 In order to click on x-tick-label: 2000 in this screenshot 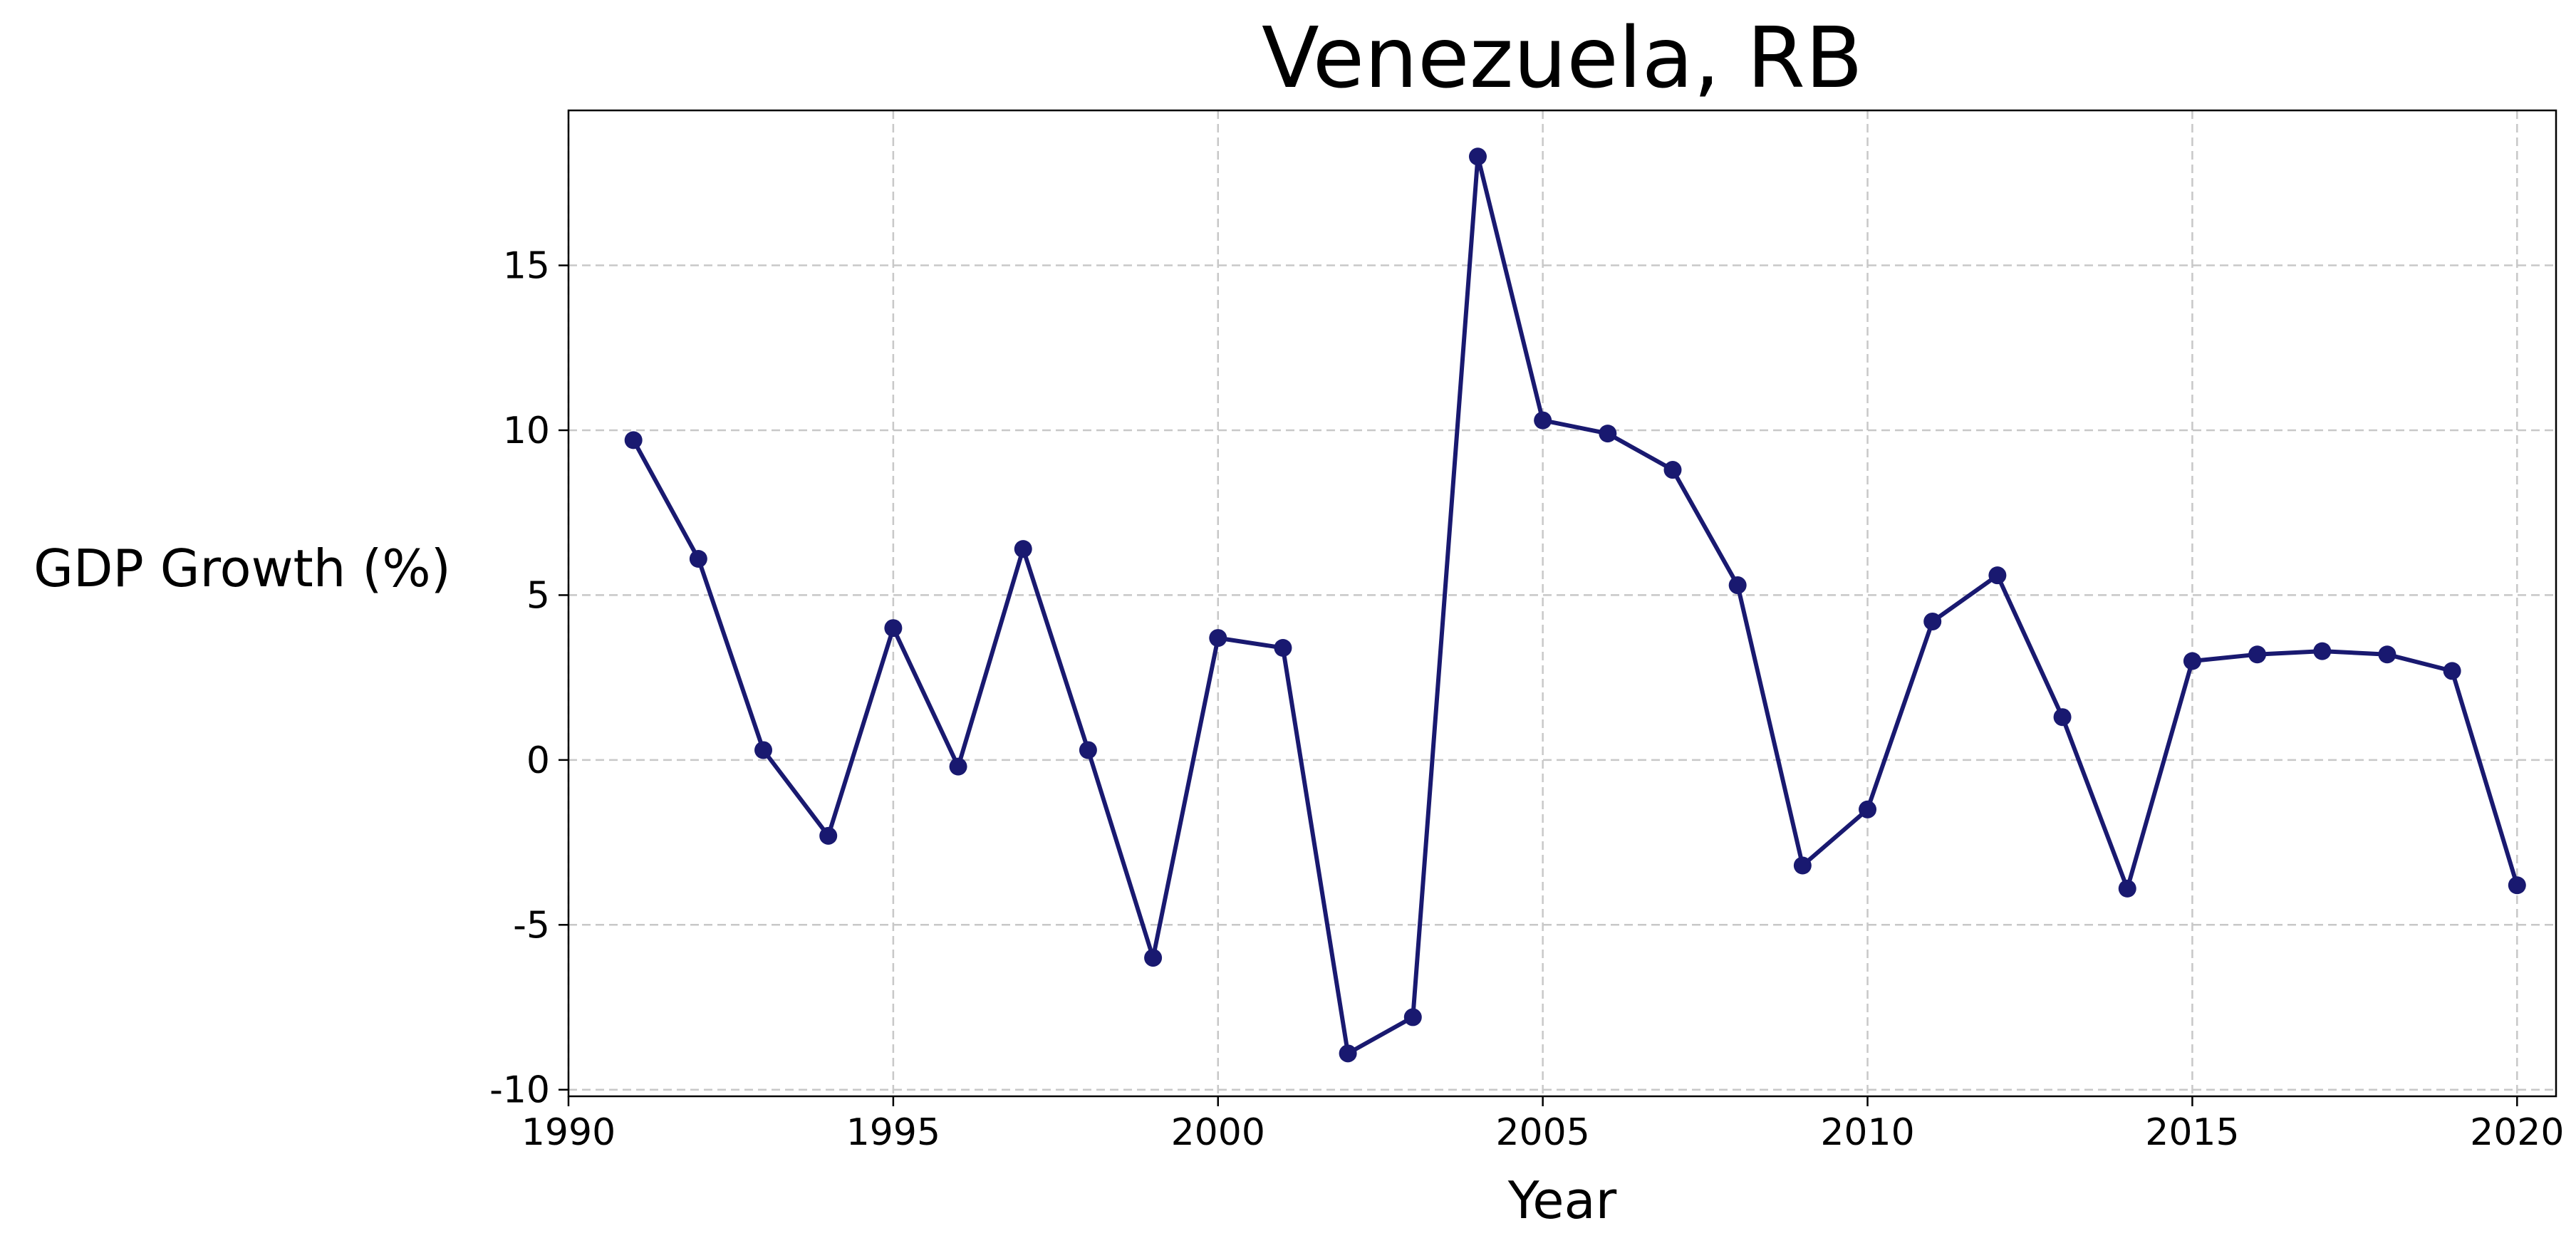, I will do `click(1218, 1132)`.